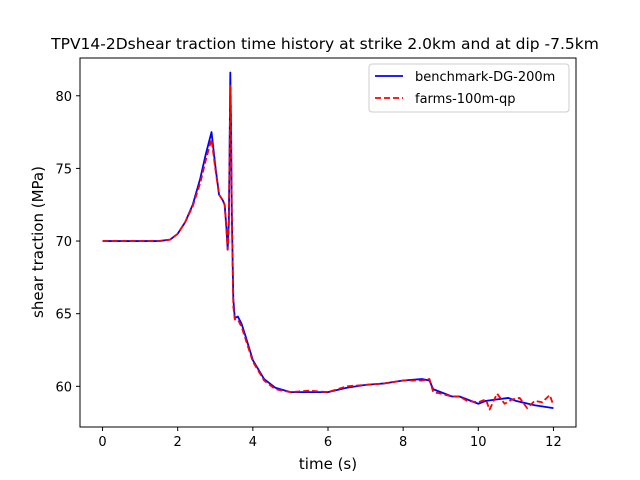  Describe the element at coordinates (253, 442) in the screenshot. I see `x-tick-label: 4` at that location.